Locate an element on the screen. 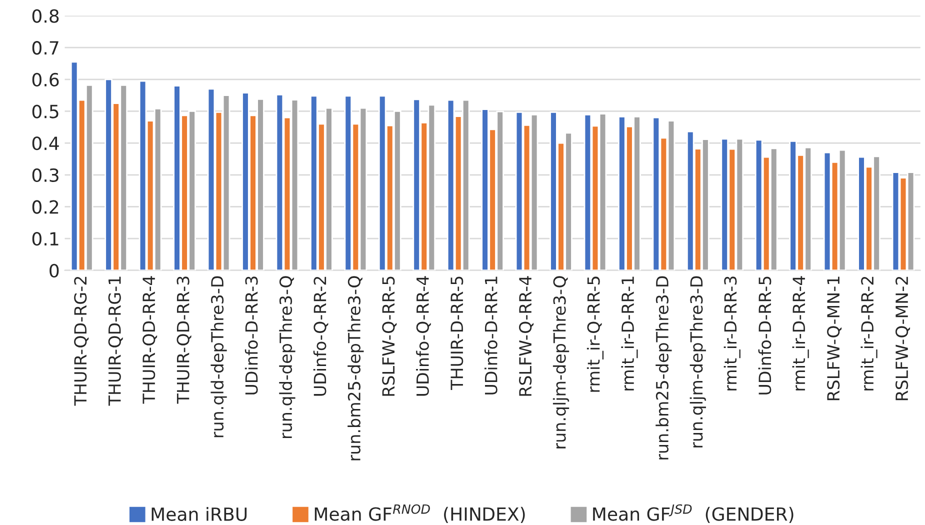 This screenshot has width=925, height=525. x-tick-label: run.qljm-depThre3-Q is located at coordinates (561, 362).